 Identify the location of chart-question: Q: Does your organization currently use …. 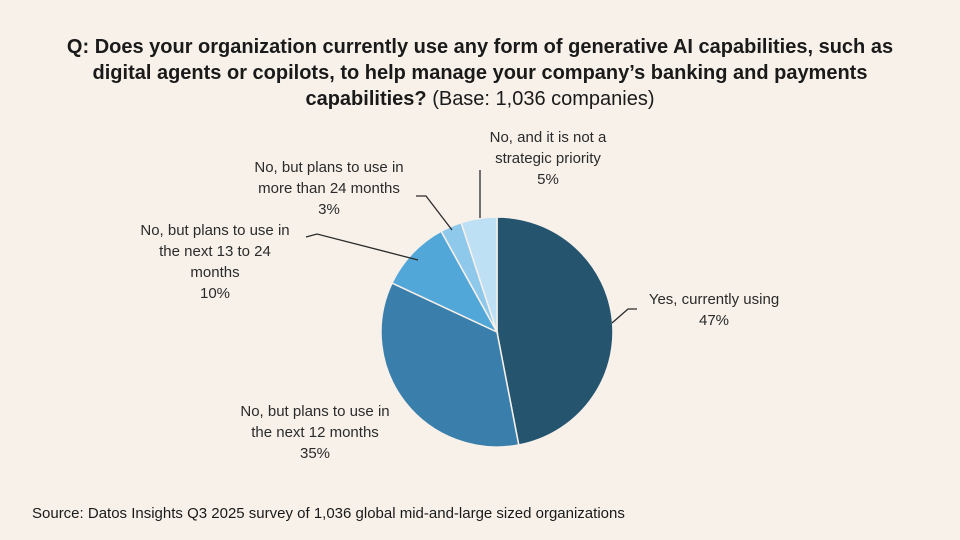
(480, 73).